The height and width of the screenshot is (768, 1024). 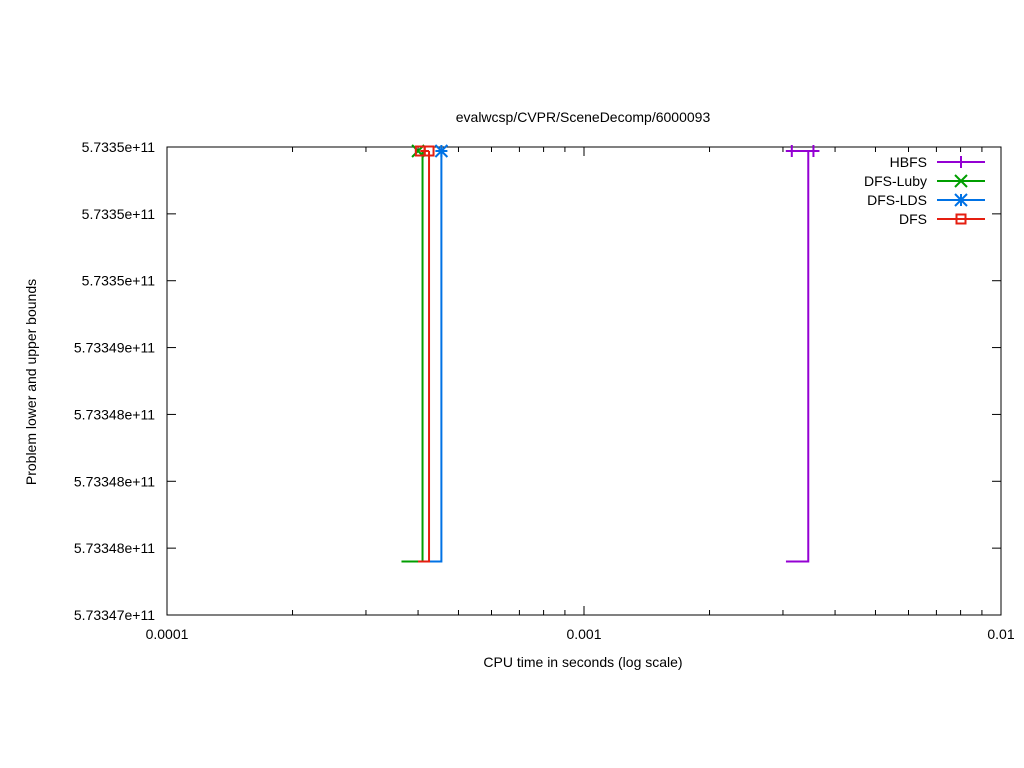 I want to click on legend-item: DFS, so click(x=942, y=219).